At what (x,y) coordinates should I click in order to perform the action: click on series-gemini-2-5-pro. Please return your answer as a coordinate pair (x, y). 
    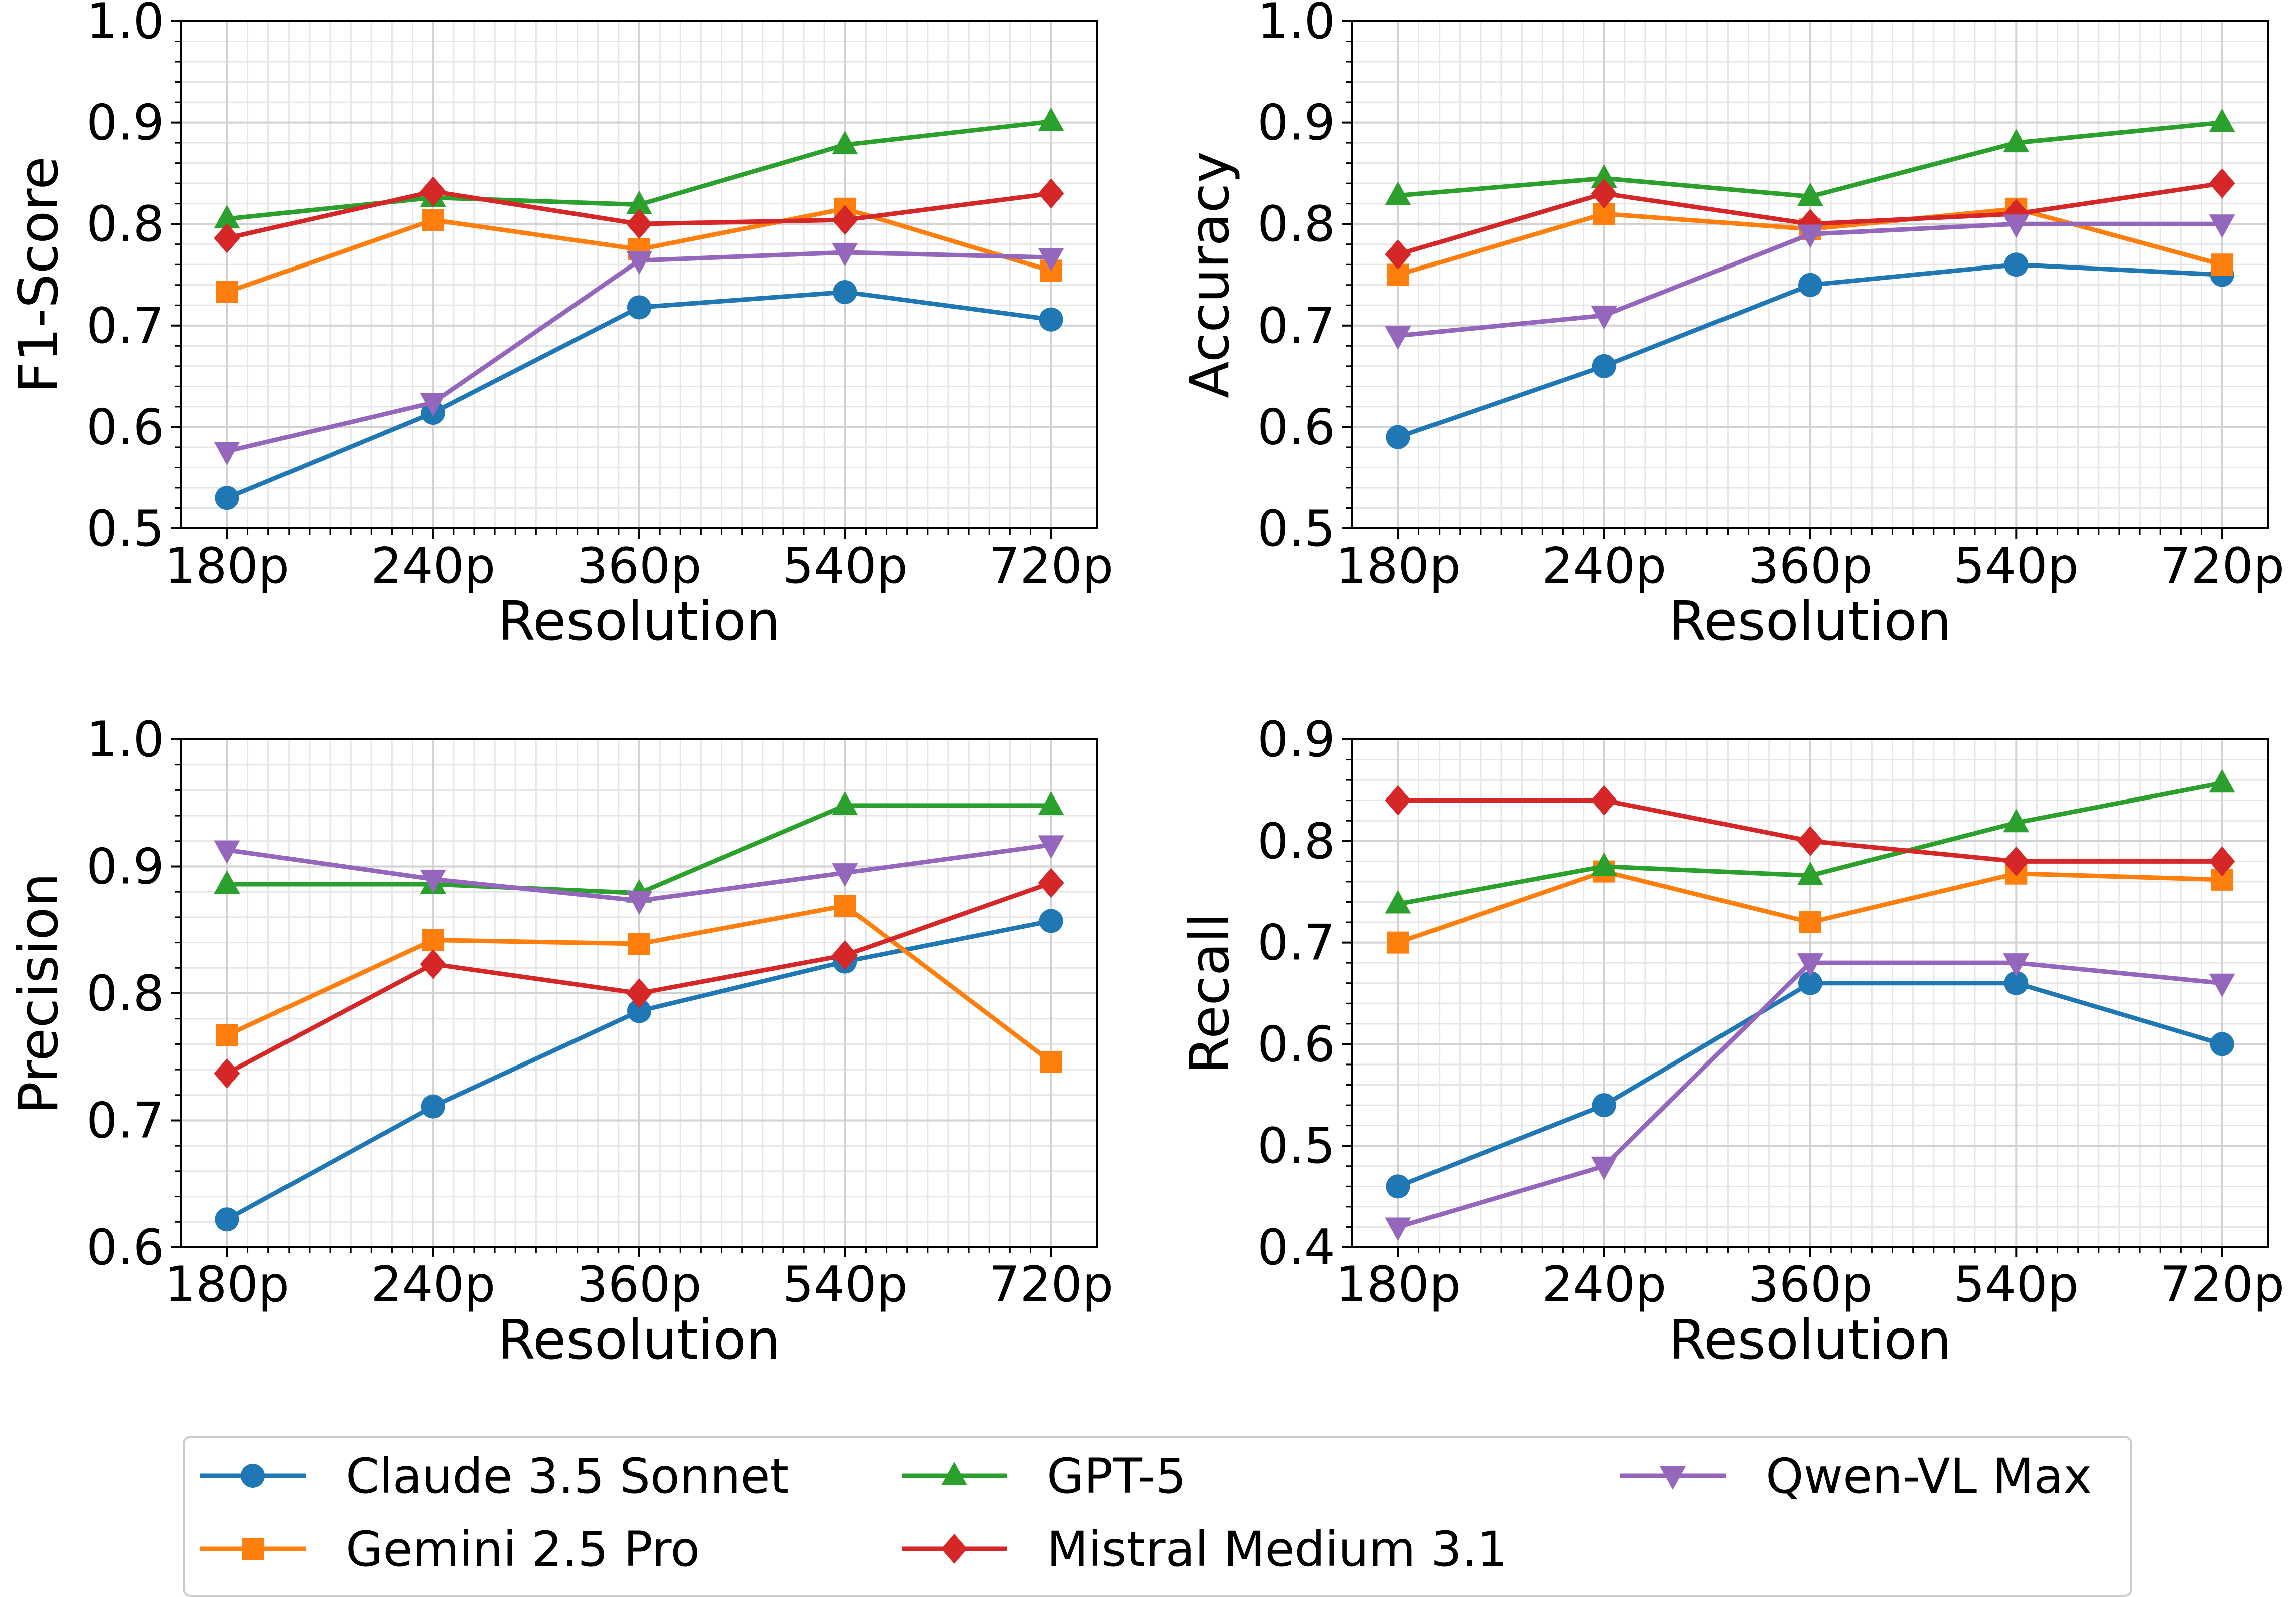
    Looking at the image, I should click on (639, 984).